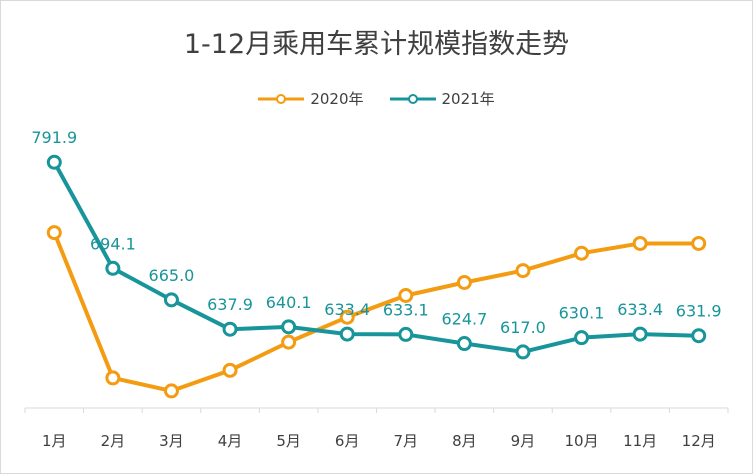 The height and width of the screenshot is (474, 753). What do you see at coordinates (113, 243) in the screenshot?
I see `data-label: 694.1` at bounding box center [113, 243].